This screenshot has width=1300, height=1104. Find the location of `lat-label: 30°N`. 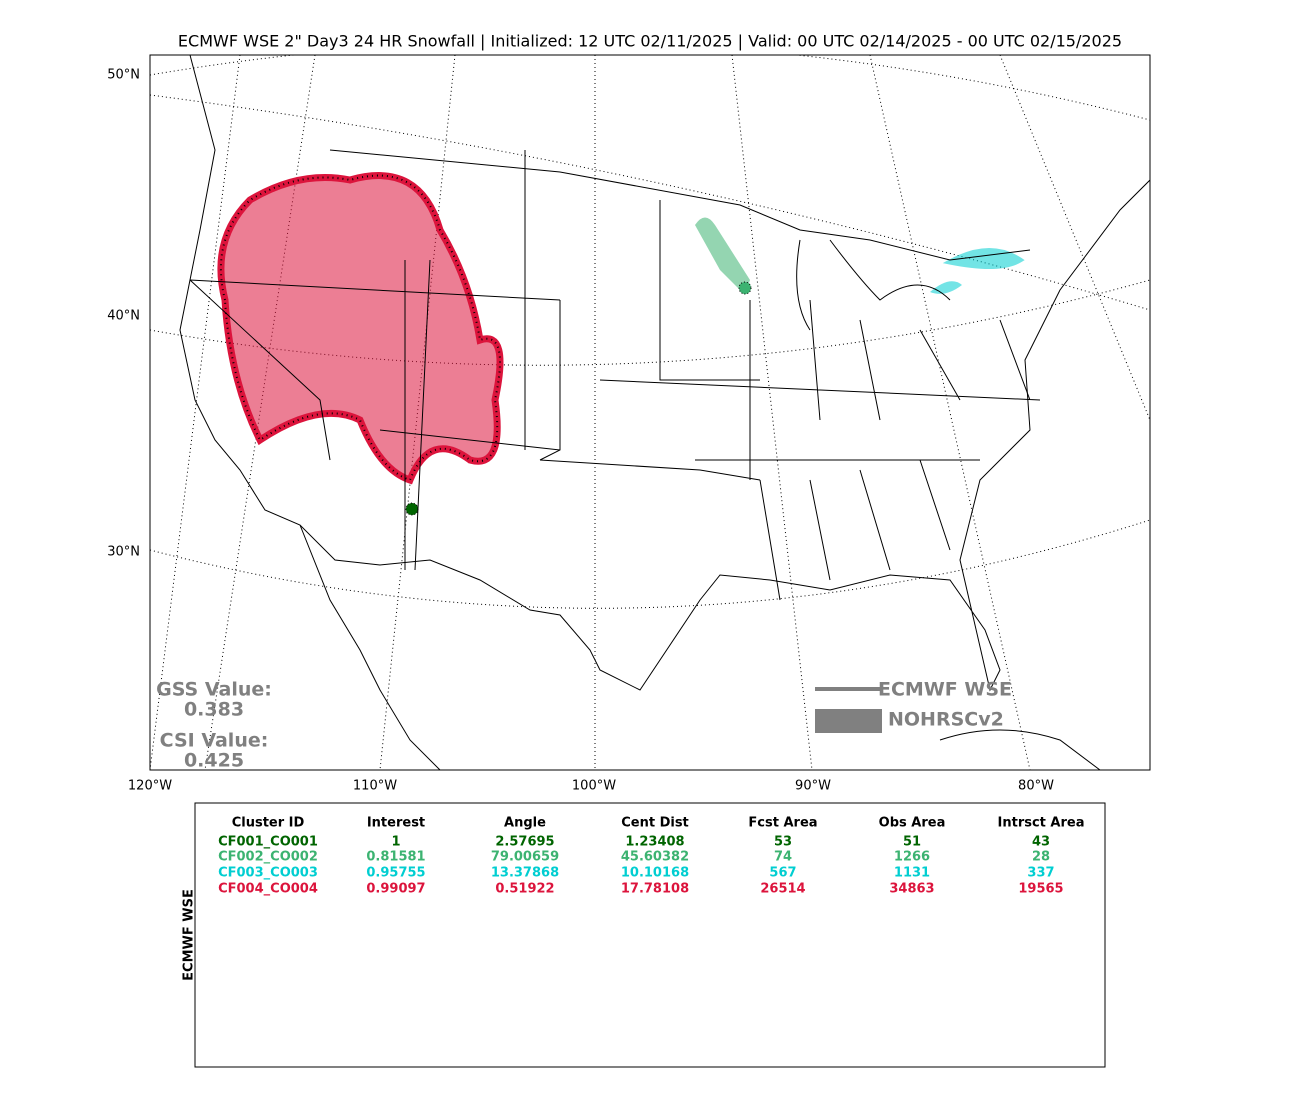

lat-label: 30°N is located at coordinates (123, 552).